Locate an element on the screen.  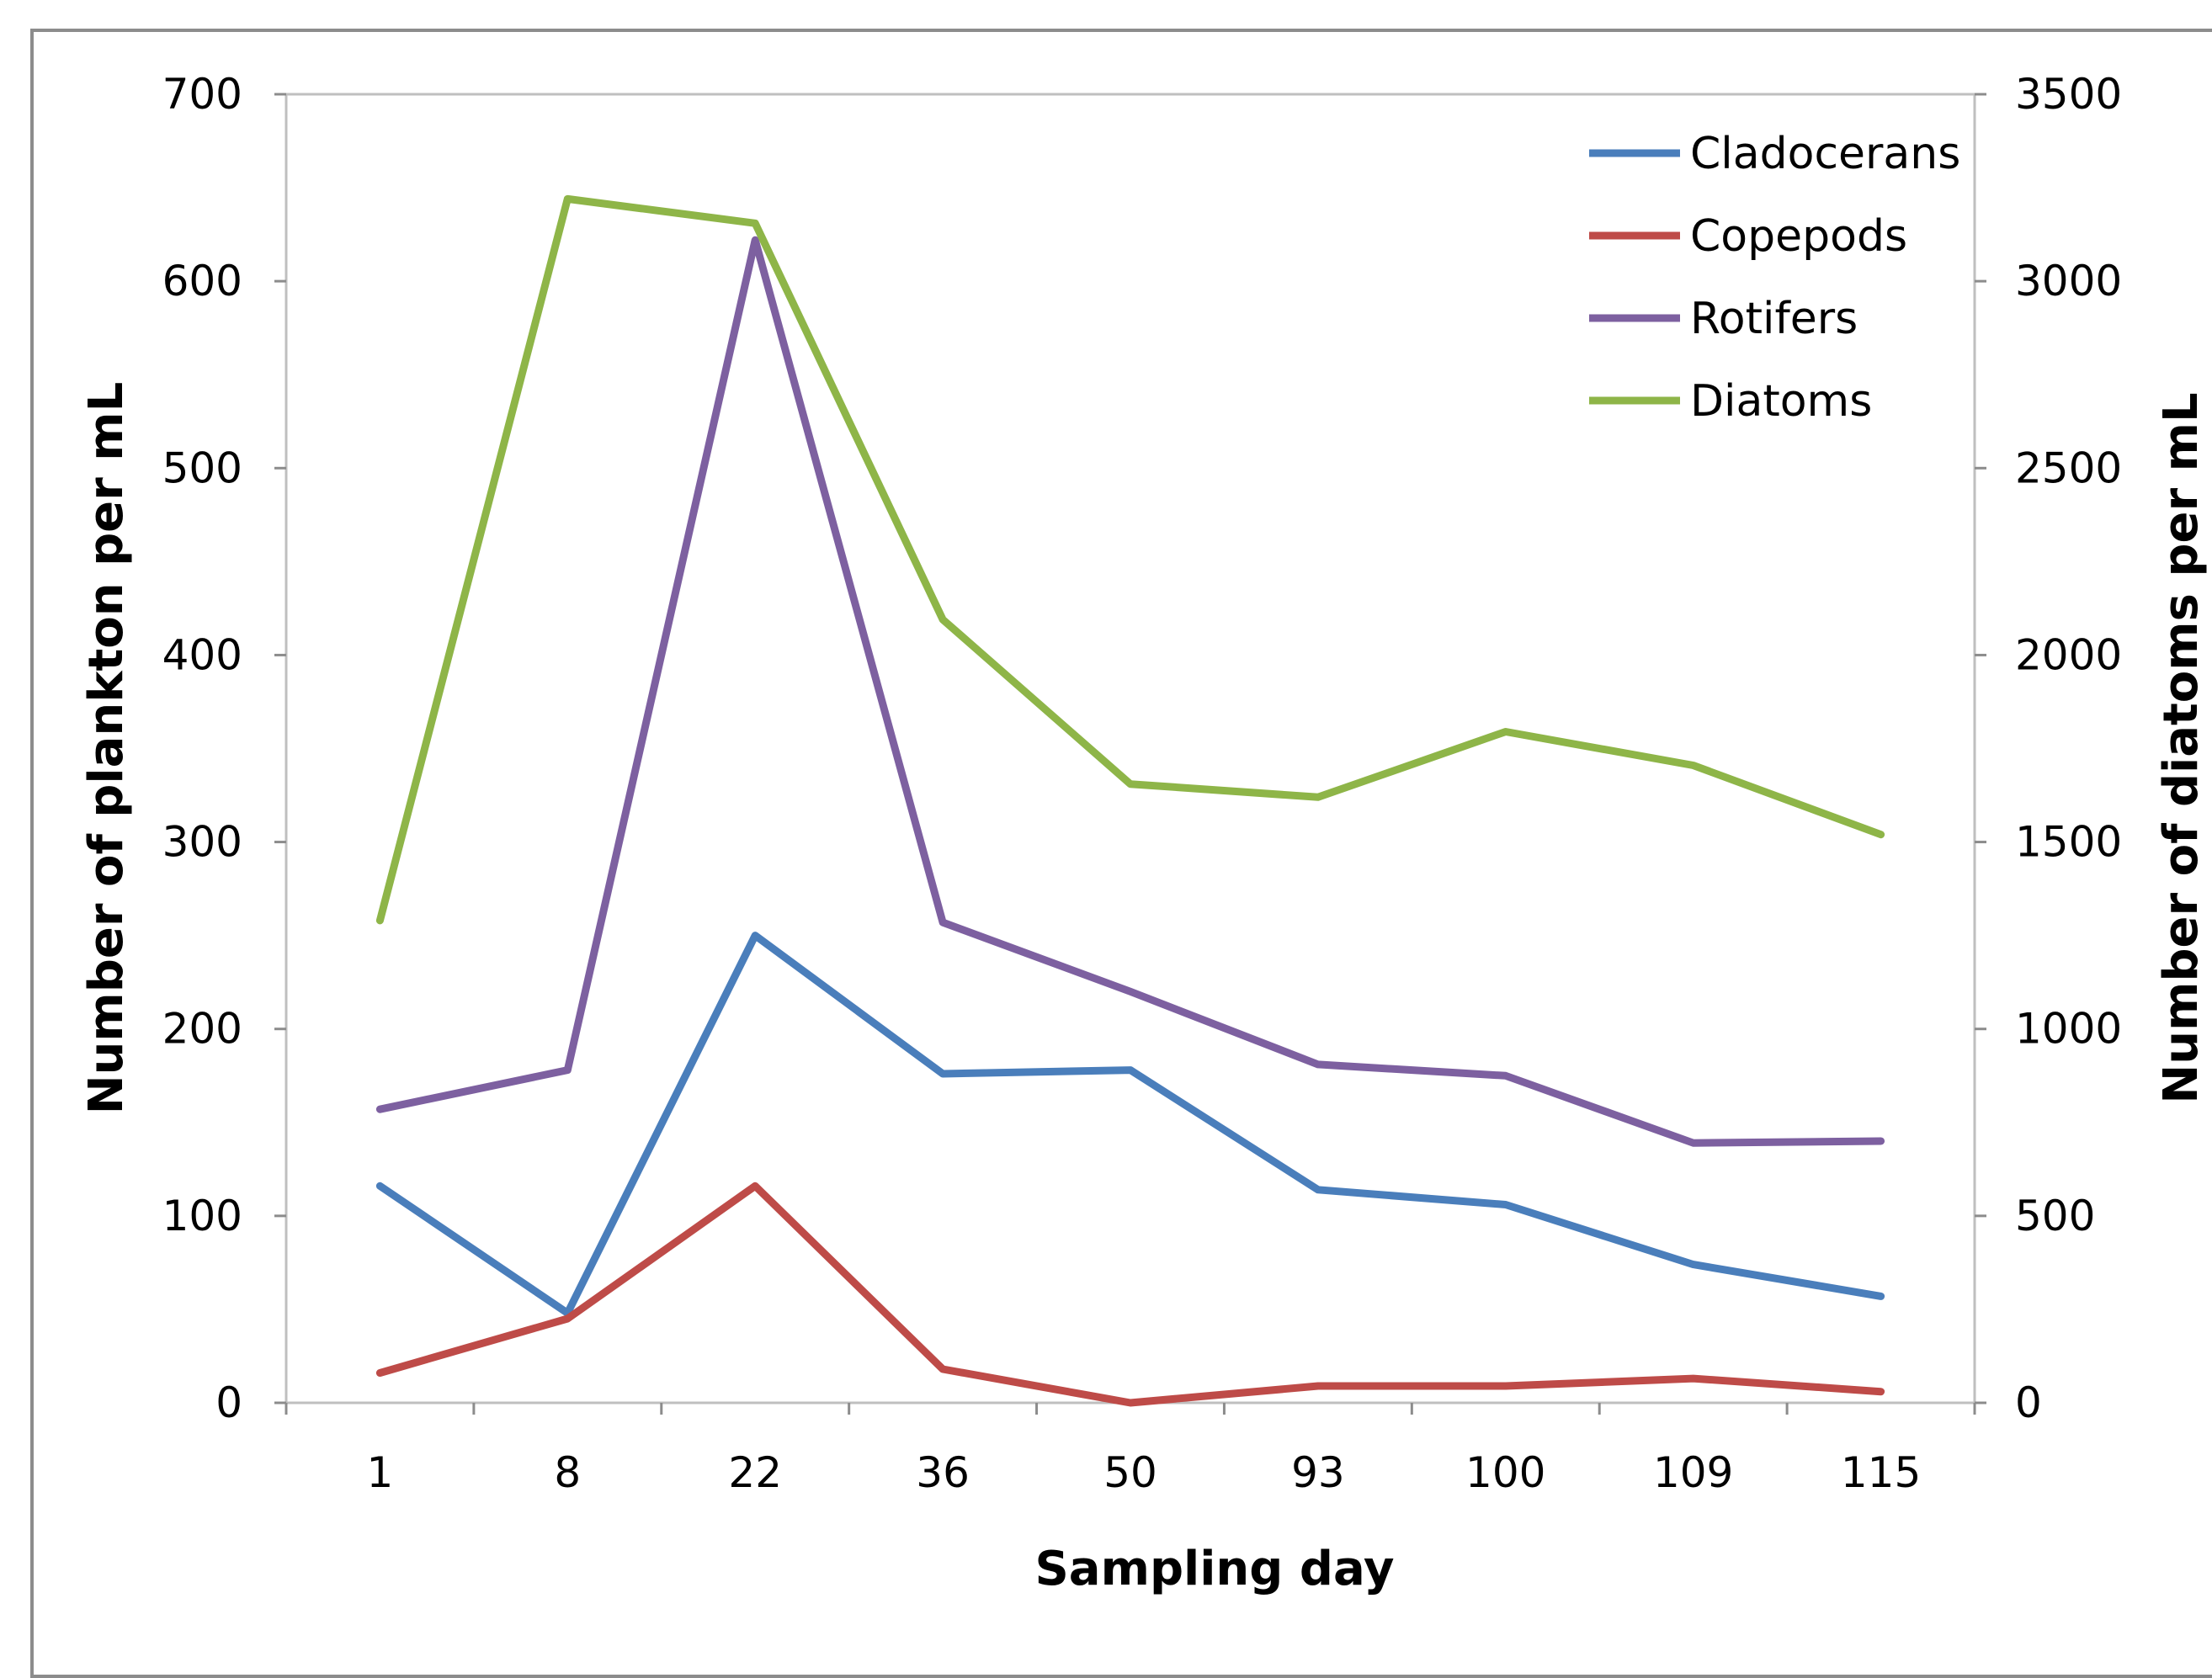
y2-tick-label: 1000 is located at coordinates (2068, 1029).